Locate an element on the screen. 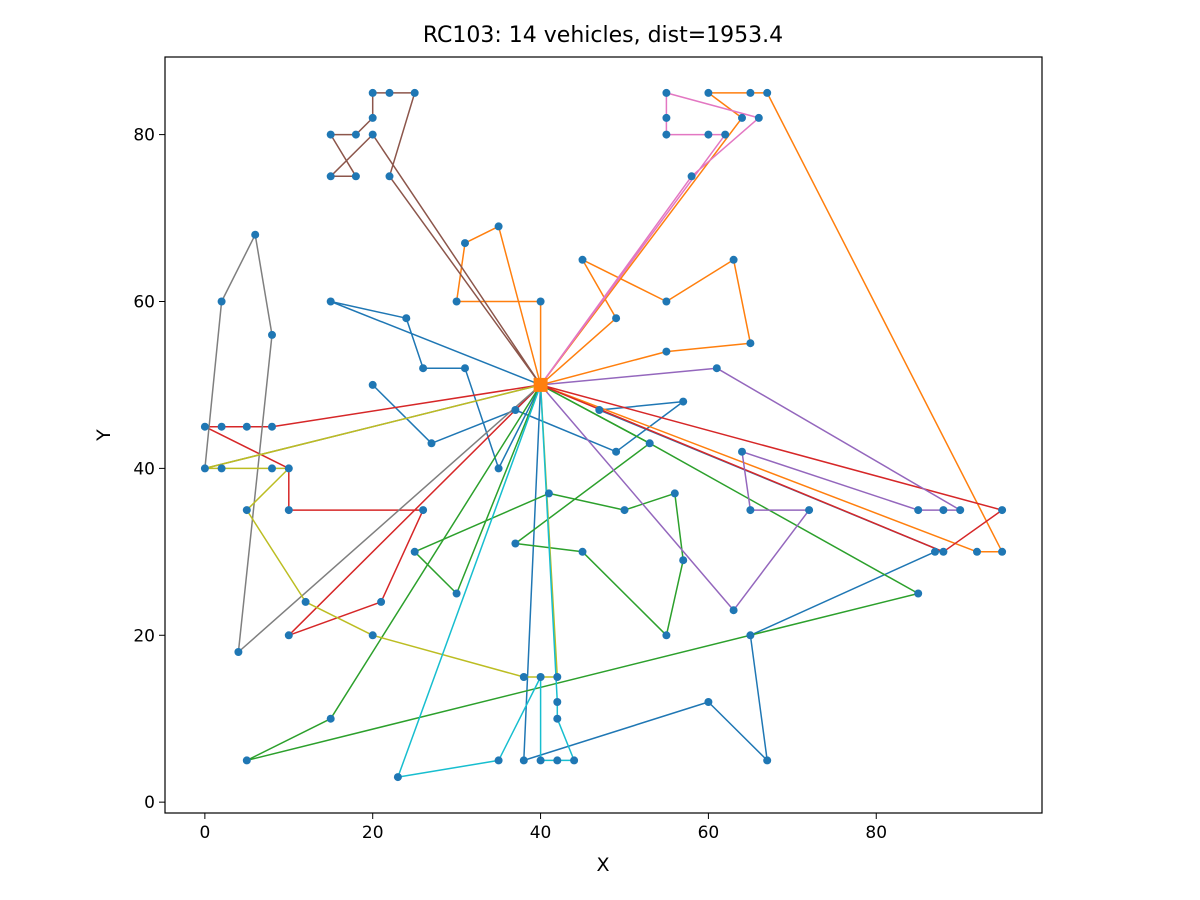 Image resolution: width=1200 pixels, height=900 pixels. chart-title: RC103: 14 vehicles, dist=1953.4 is located at coordinates (603, 35).